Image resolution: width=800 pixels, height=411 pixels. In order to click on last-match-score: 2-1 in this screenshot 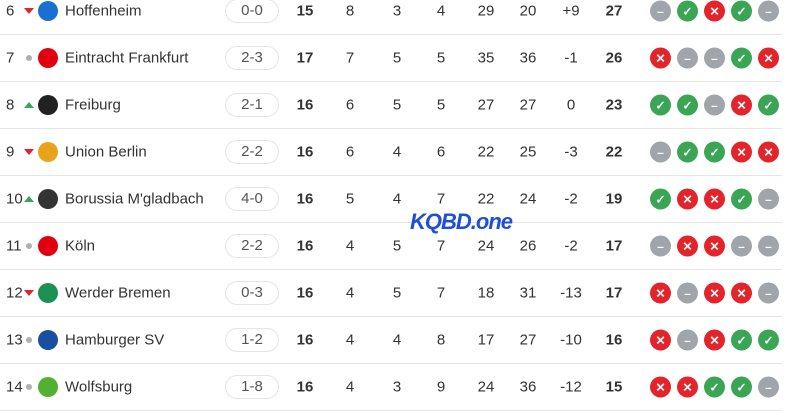, I will do `click(252, 105)`.